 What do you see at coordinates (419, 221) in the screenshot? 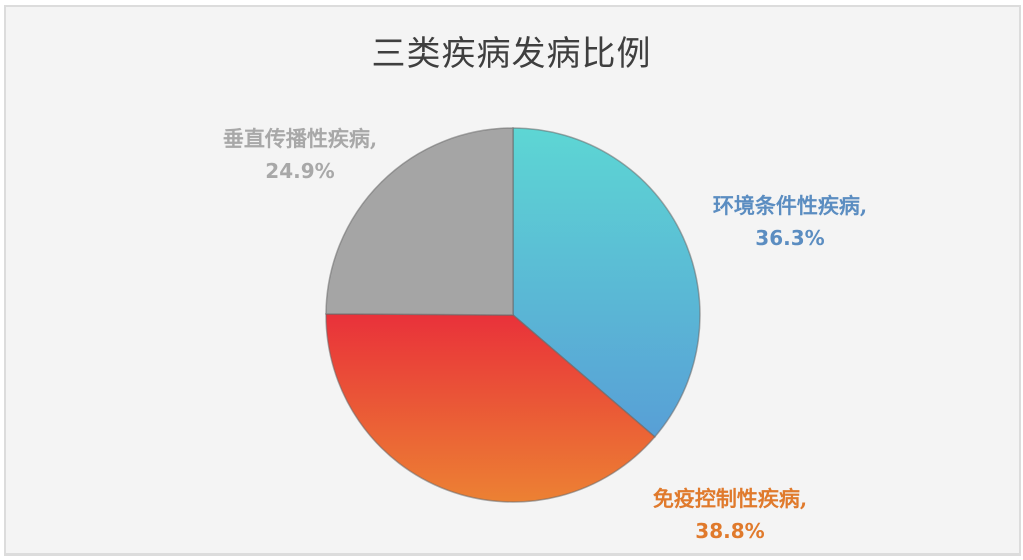
I see `pie-slice-vertical` at bounding box center [419, 221].